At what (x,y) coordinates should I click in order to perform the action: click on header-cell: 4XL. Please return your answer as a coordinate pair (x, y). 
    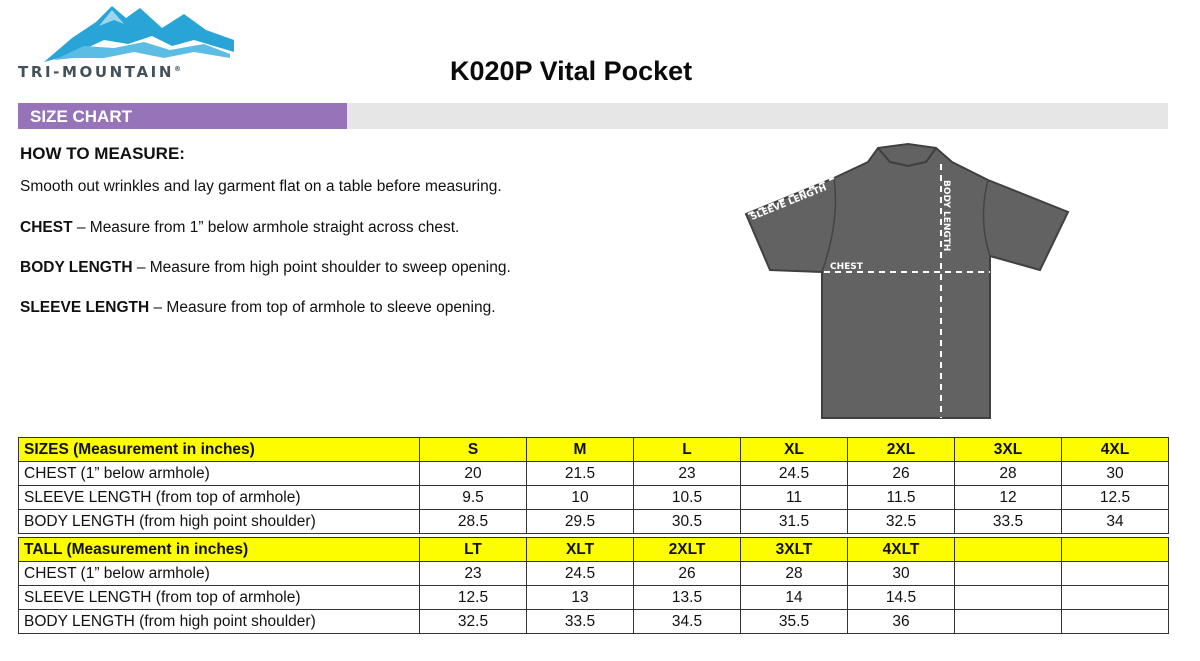
    Looking at the image, I should click on (1115, 449).